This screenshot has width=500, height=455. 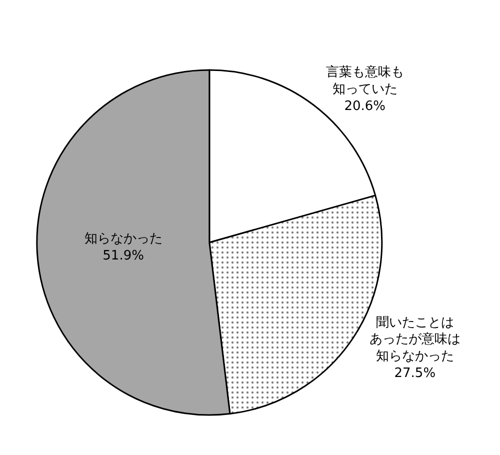 I want to click on slice-label: 言葉も意味も知っていた, so click(x=365, y=81).